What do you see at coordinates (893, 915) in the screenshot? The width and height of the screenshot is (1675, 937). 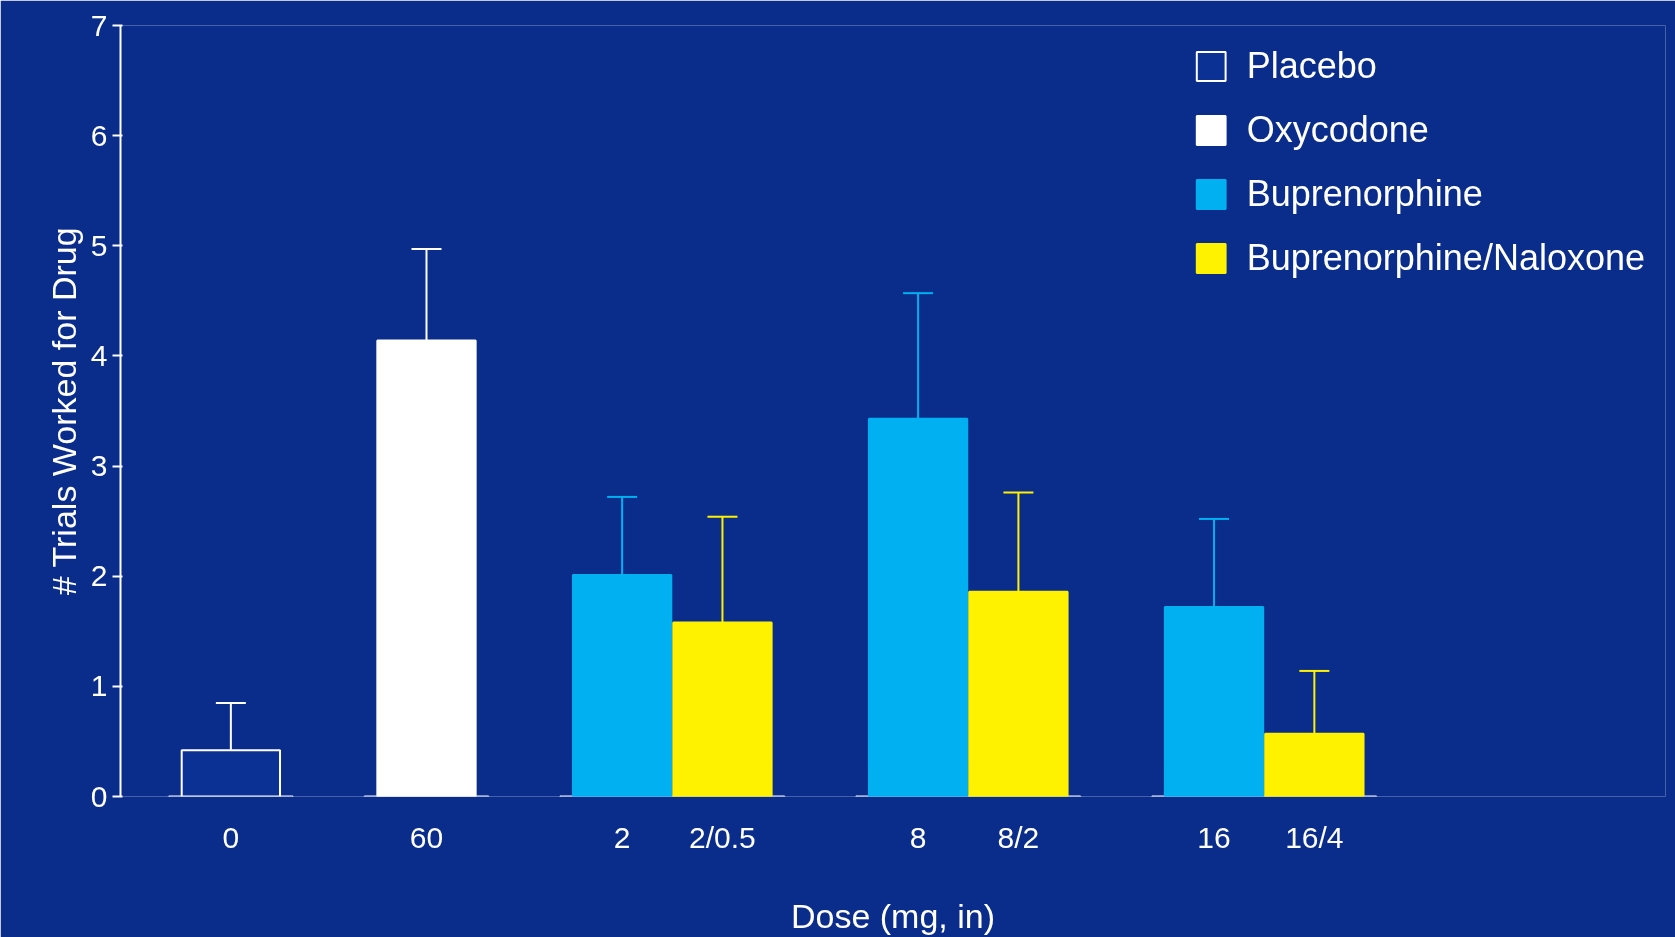 I see `x-axis-title: Dose (mg, in)` at bounding box center [893, 915].